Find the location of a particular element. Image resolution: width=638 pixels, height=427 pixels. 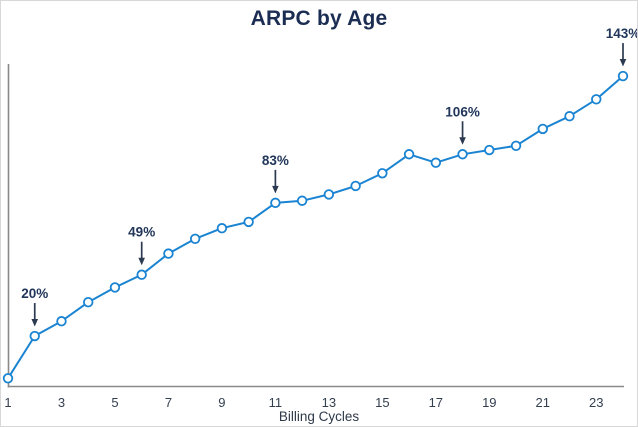

x-tick-label: 9 is located at coordinates (221, 402).